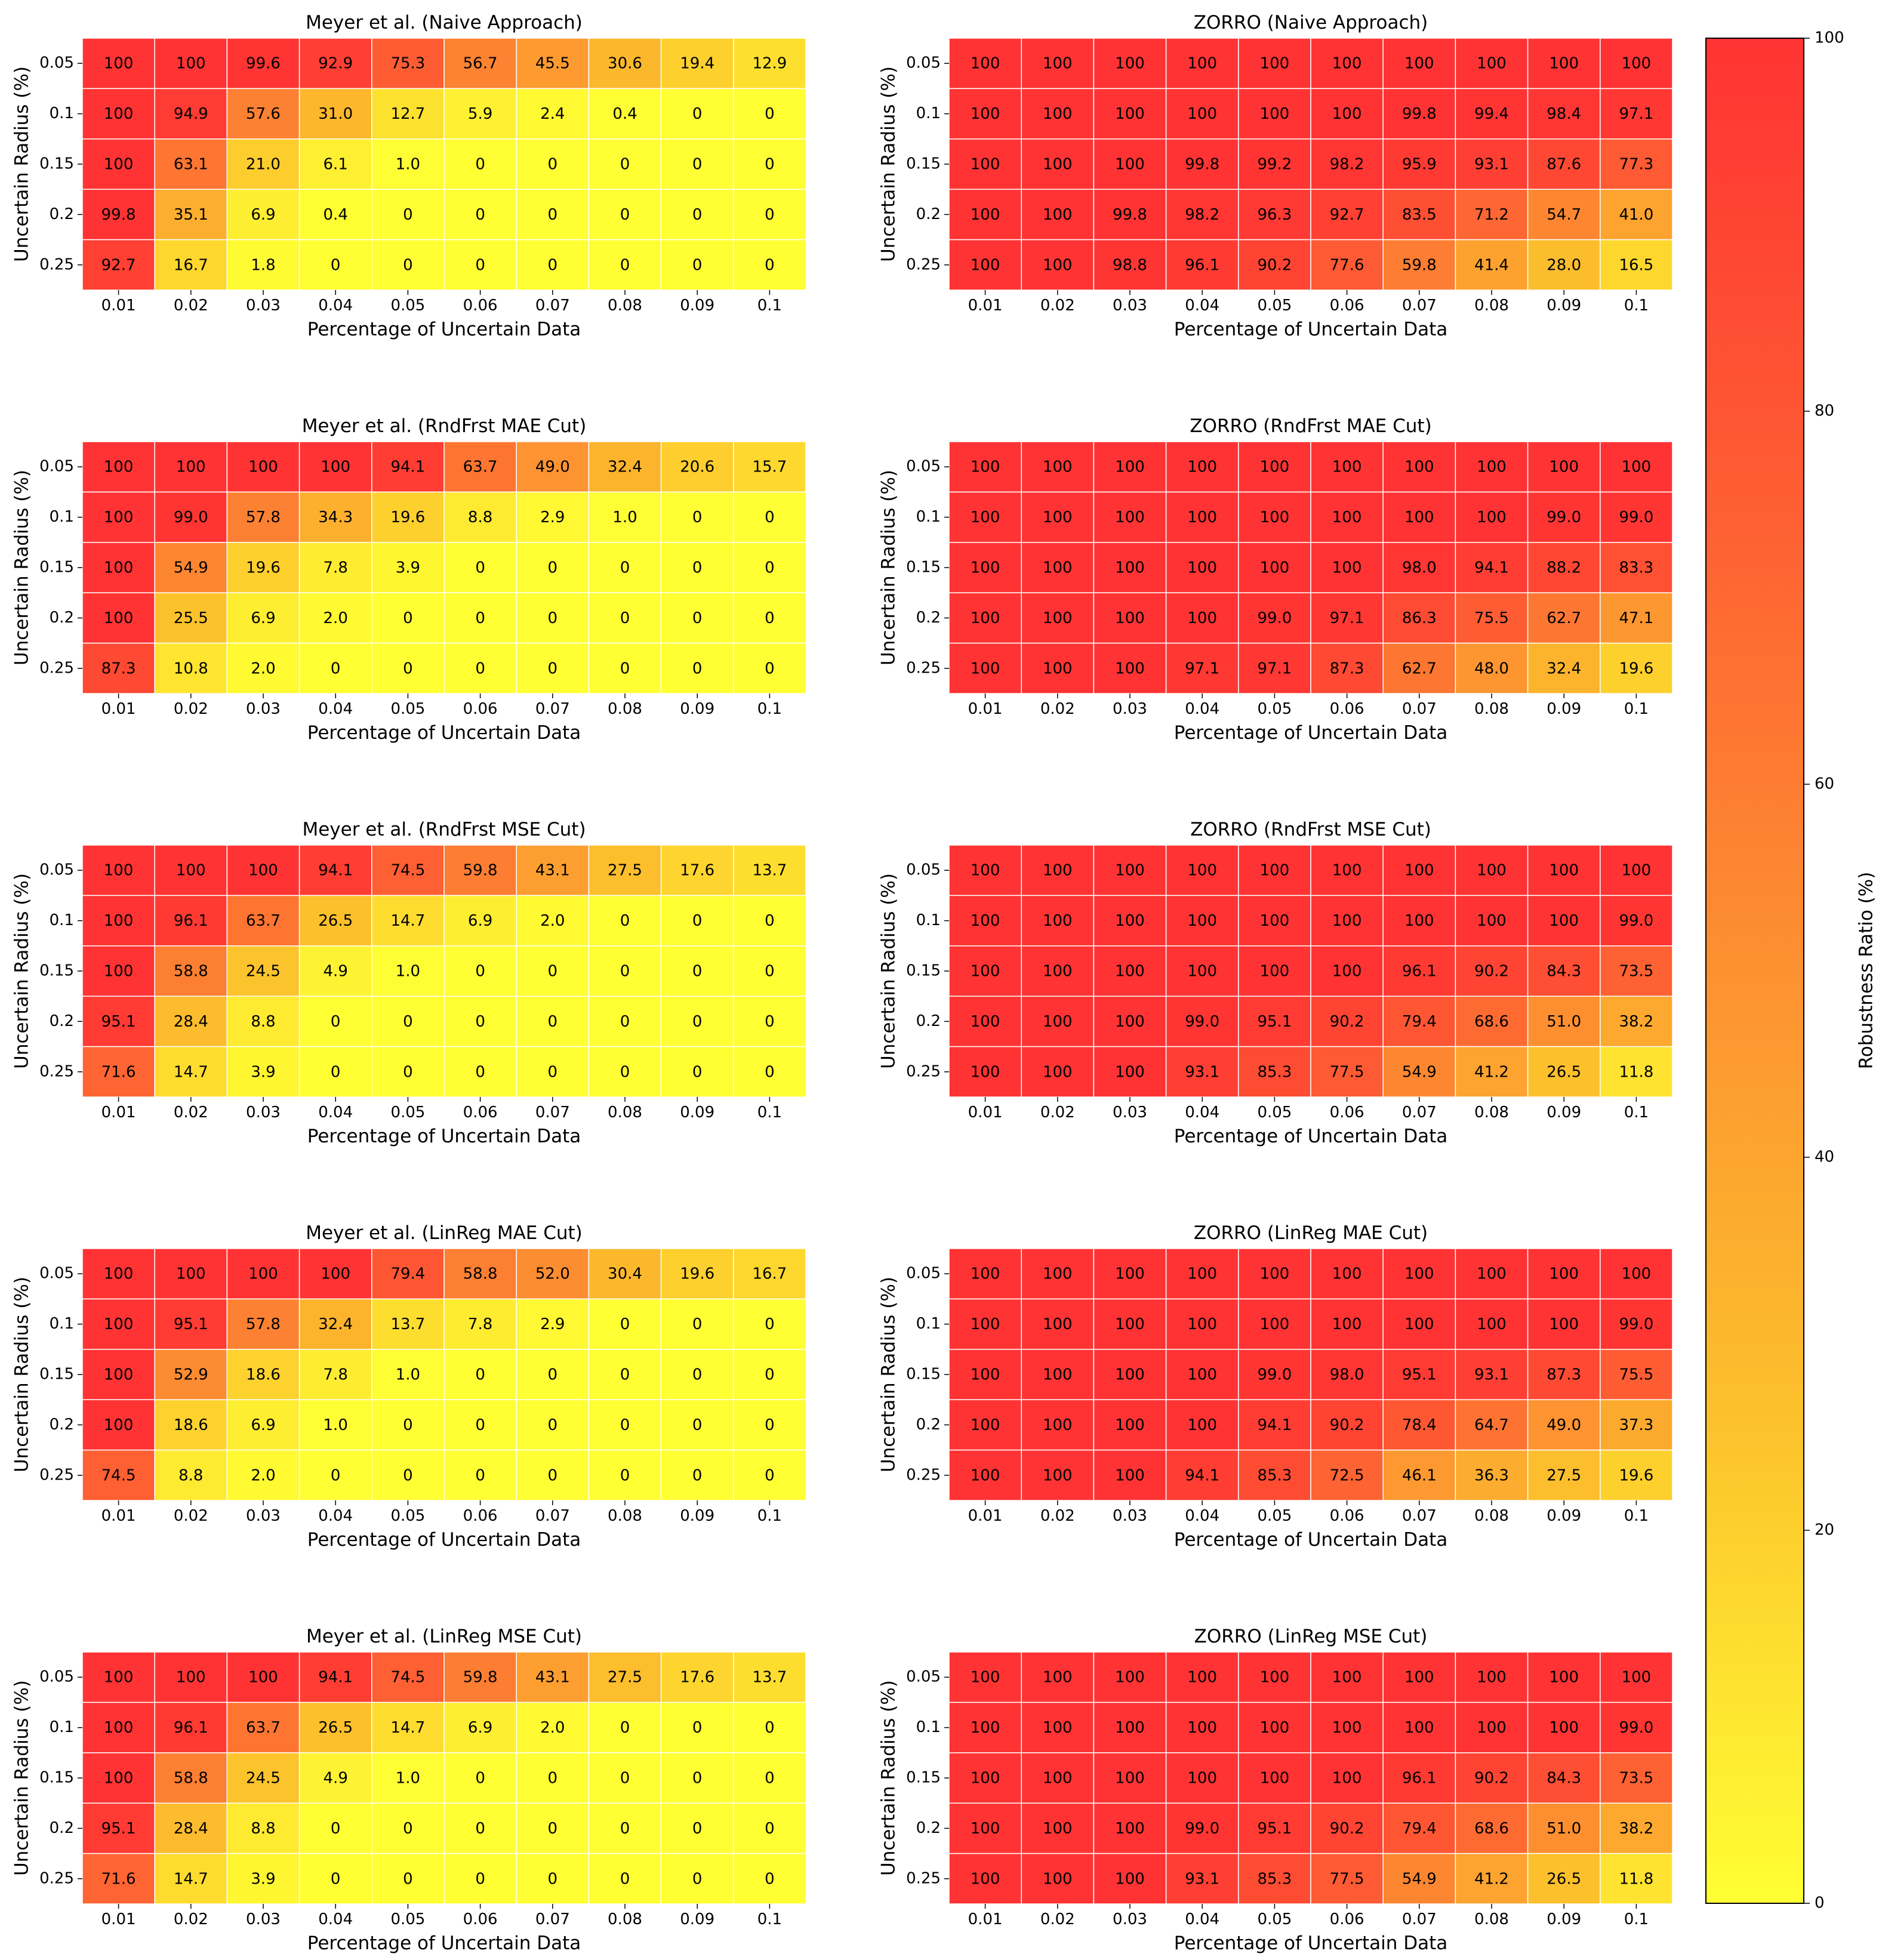  What do you see at coordinates (1130, 1112) in the screenshot?
I see `x-tick-label: 0.03` at bounding box center [1130, 1112].